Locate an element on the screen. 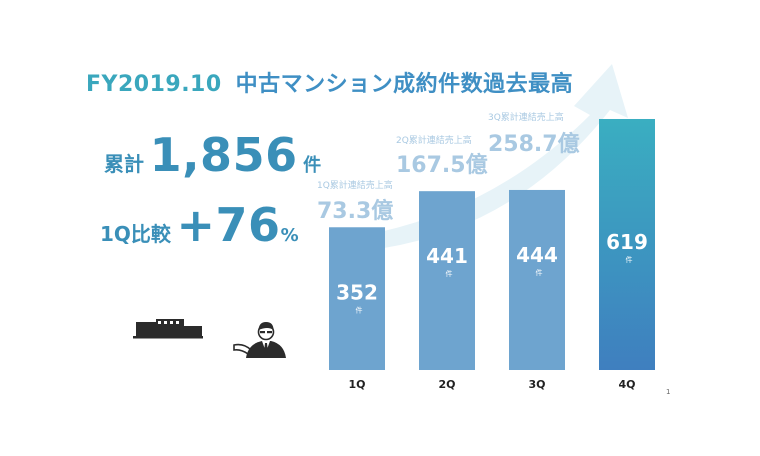  fiscal-year-label: FY2019.10 is located at coordinates (154, 84).